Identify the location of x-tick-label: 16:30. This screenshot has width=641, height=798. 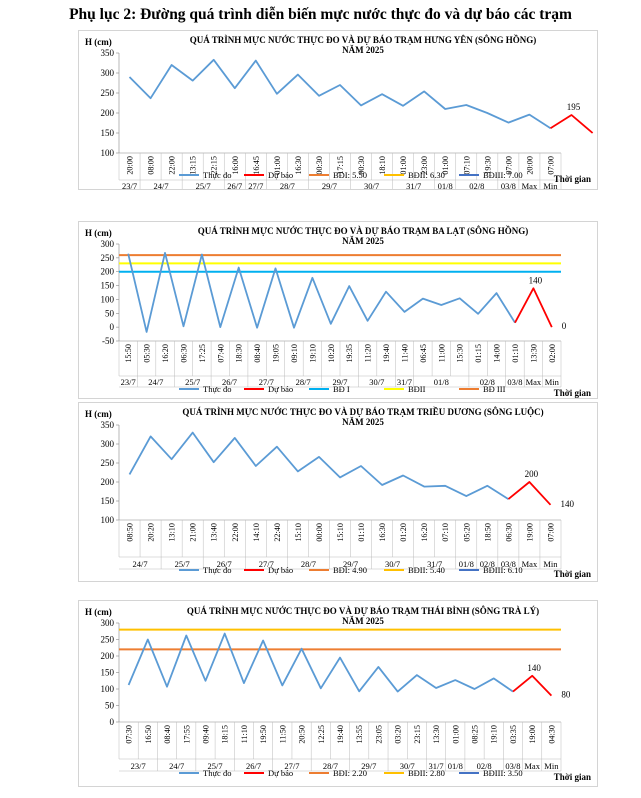
(382, 532).